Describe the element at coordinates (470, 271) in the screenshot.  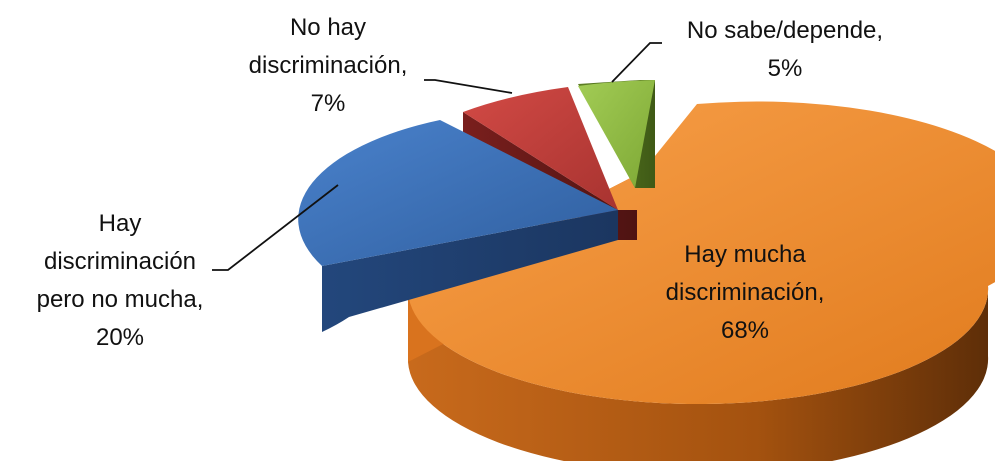
I see `slice-blue-side-face` at that location.